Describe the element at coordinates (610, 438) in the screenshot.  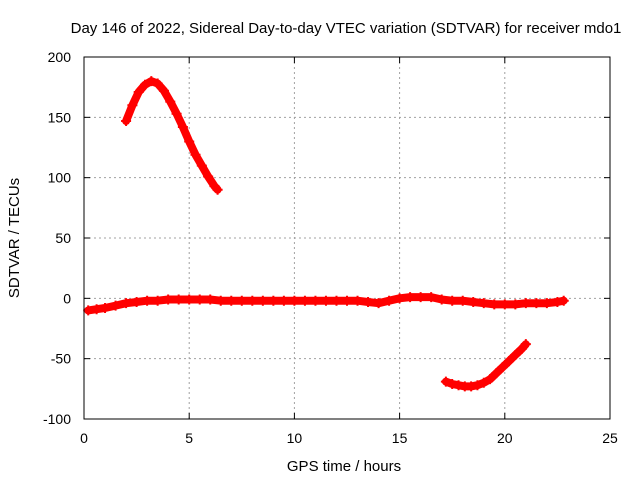
I see `x-tick-label: 25` at that location.